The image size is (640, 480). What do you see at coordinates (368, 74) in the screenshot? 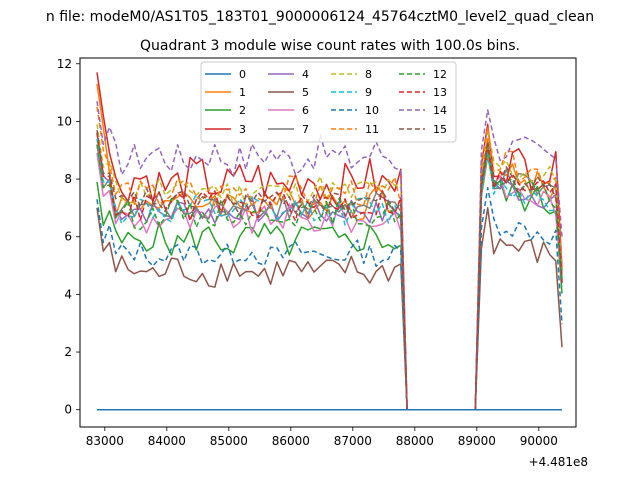
I see `legend-label-8: 8` at bounding box center [368, 74].